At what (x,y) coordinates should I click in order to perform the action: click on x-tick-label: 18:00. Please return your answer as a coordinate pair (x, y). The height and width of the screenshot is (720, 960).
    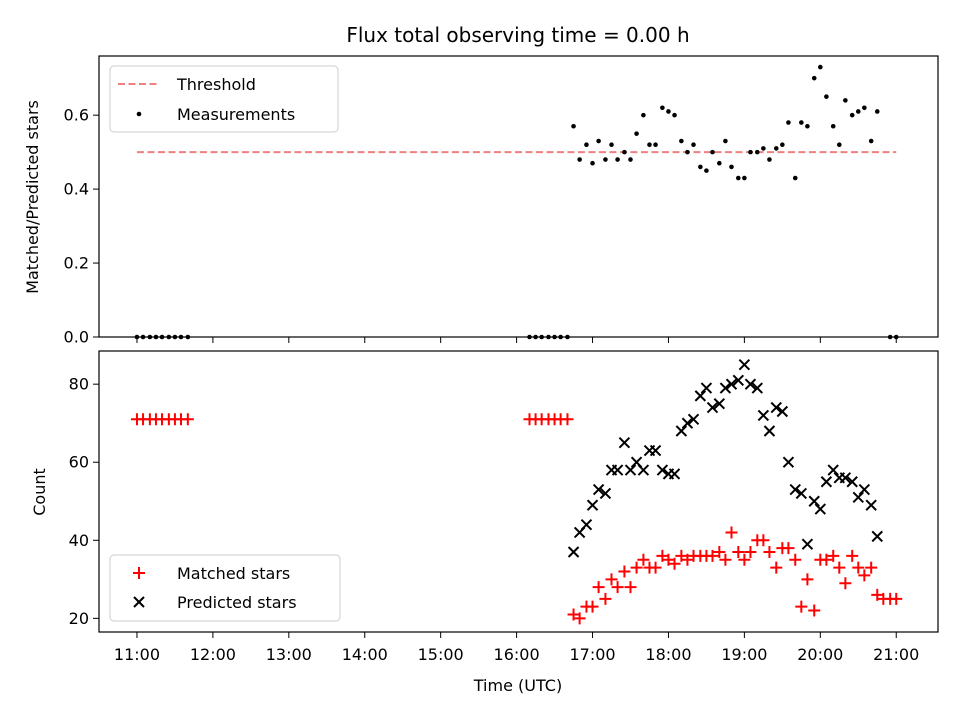
    Looking at the image, I should click on (668, 654).